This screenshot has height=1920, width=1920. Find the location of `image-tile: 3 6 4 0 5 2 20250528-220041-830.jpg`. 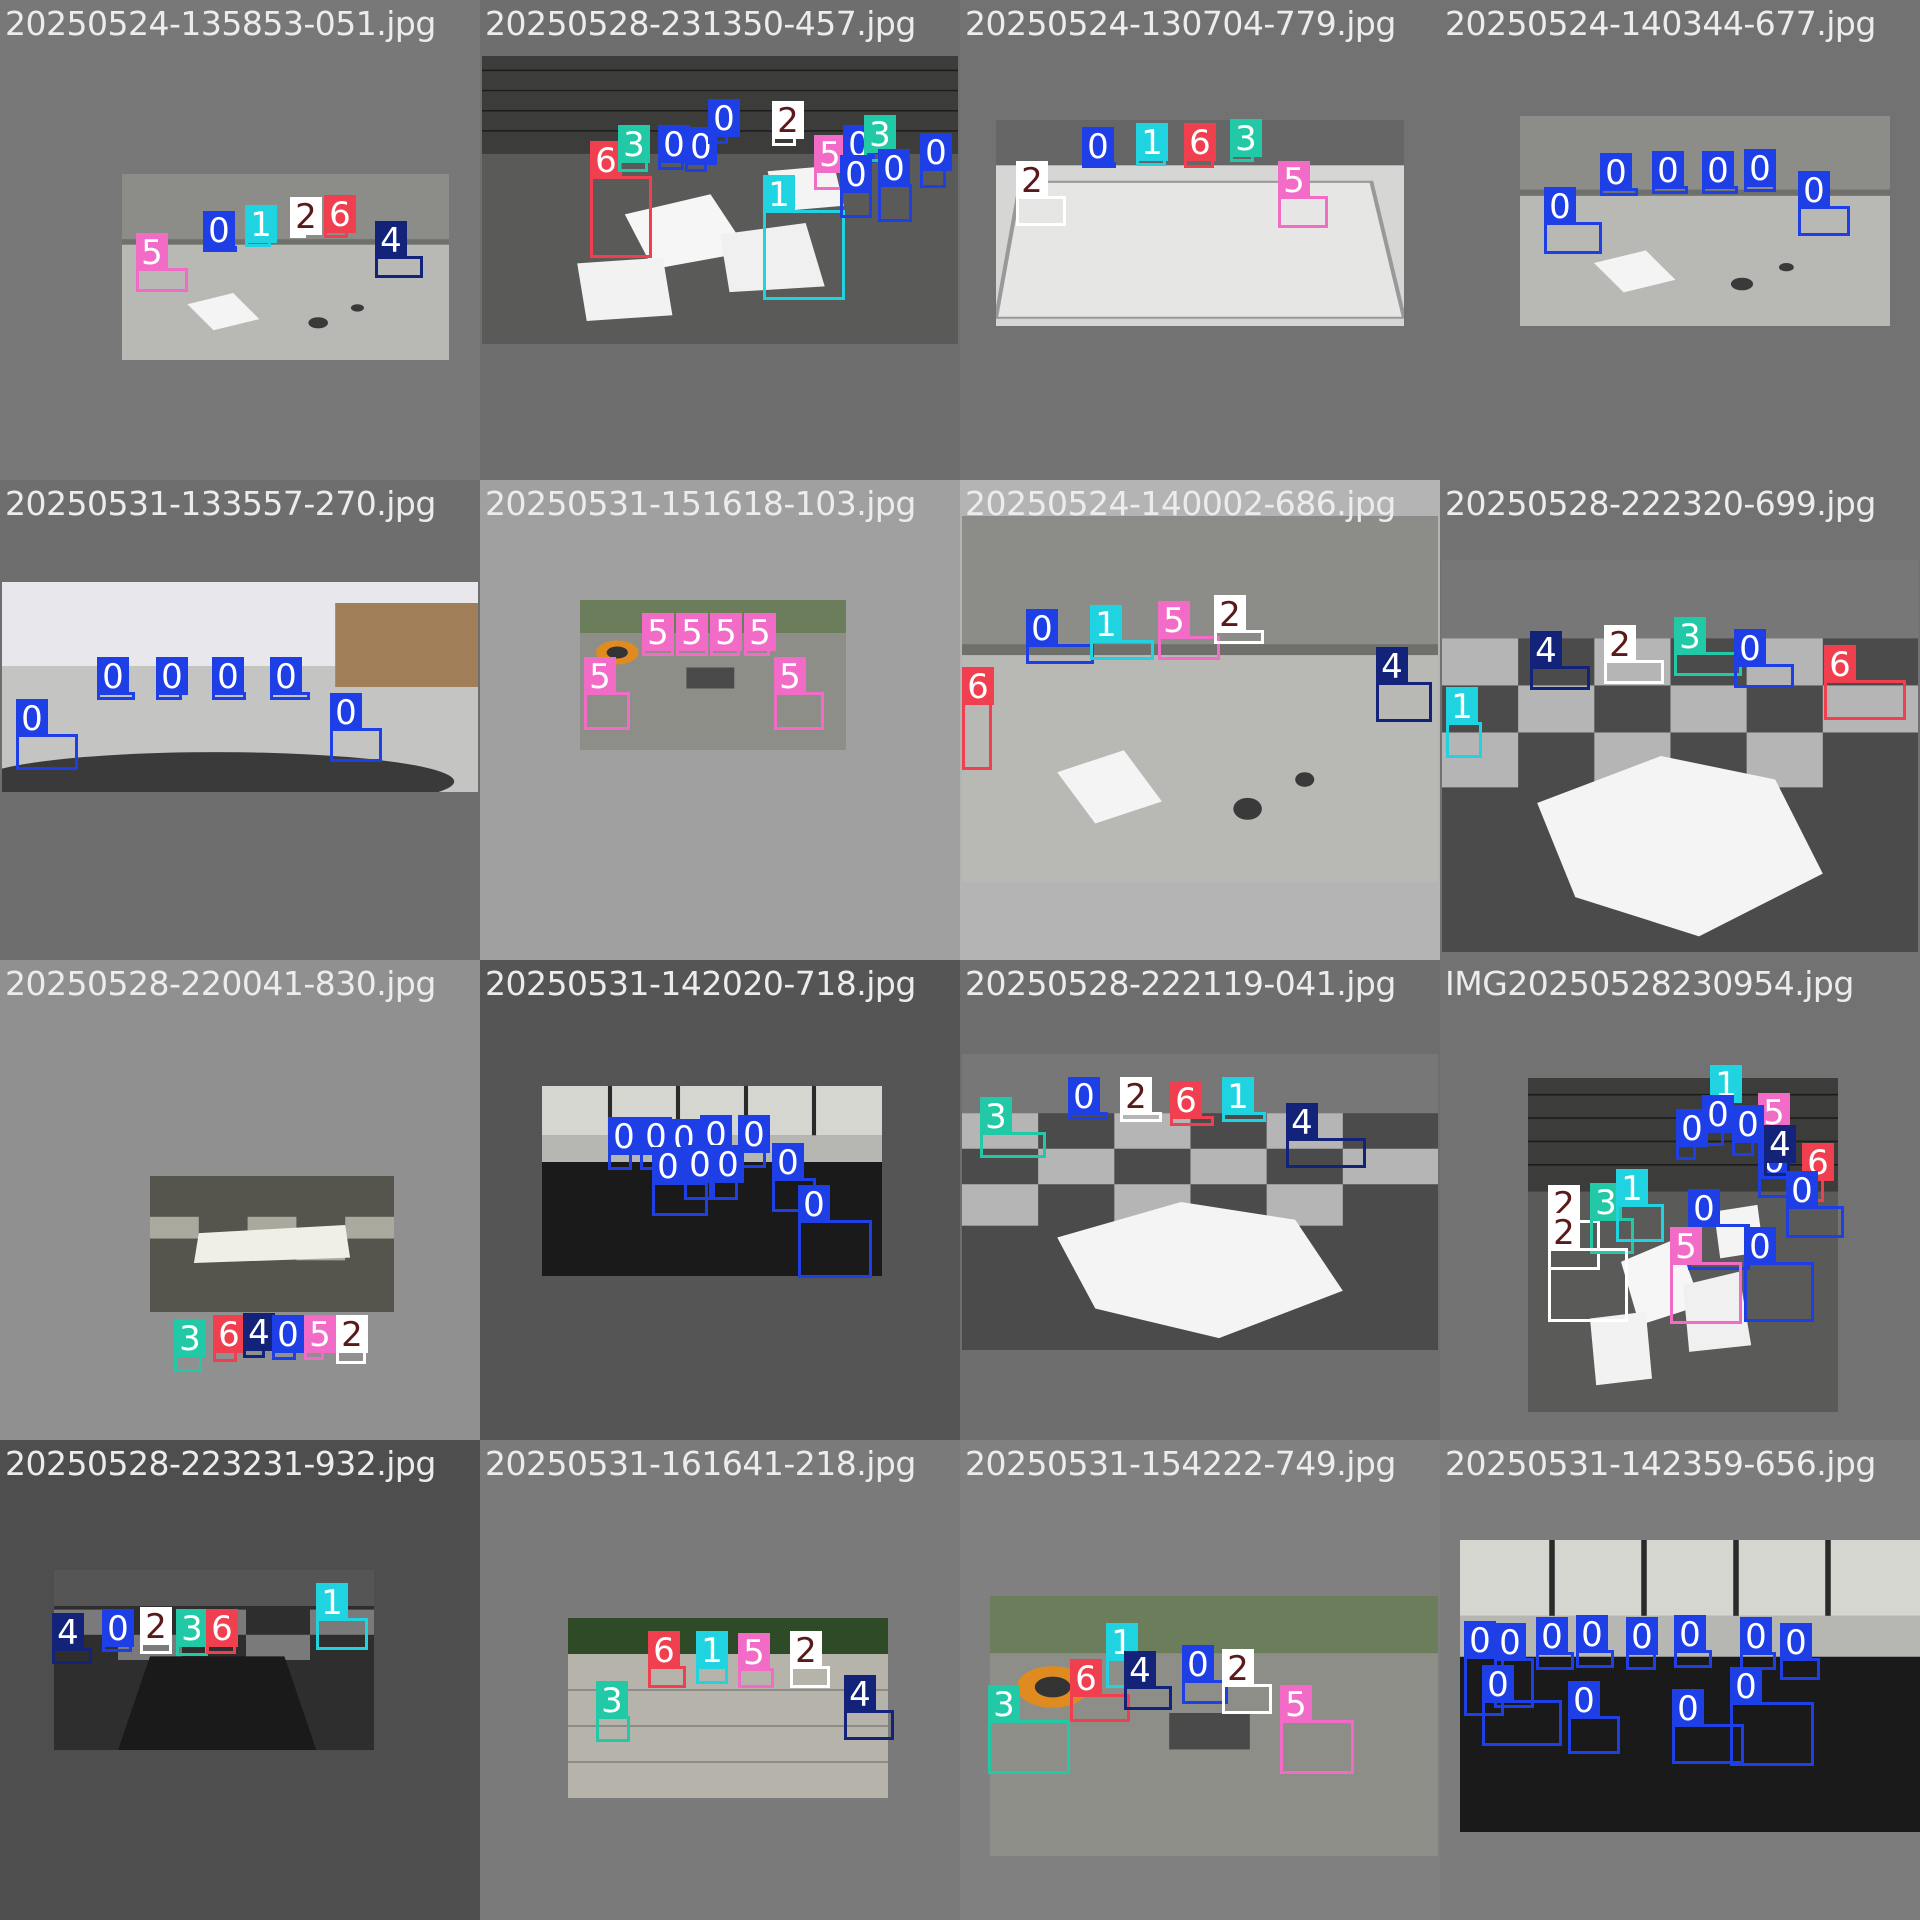

image-tile: 3 6 4 0 5 2 20250528-220041-830.jpg is located at coordinates (240, 1200).